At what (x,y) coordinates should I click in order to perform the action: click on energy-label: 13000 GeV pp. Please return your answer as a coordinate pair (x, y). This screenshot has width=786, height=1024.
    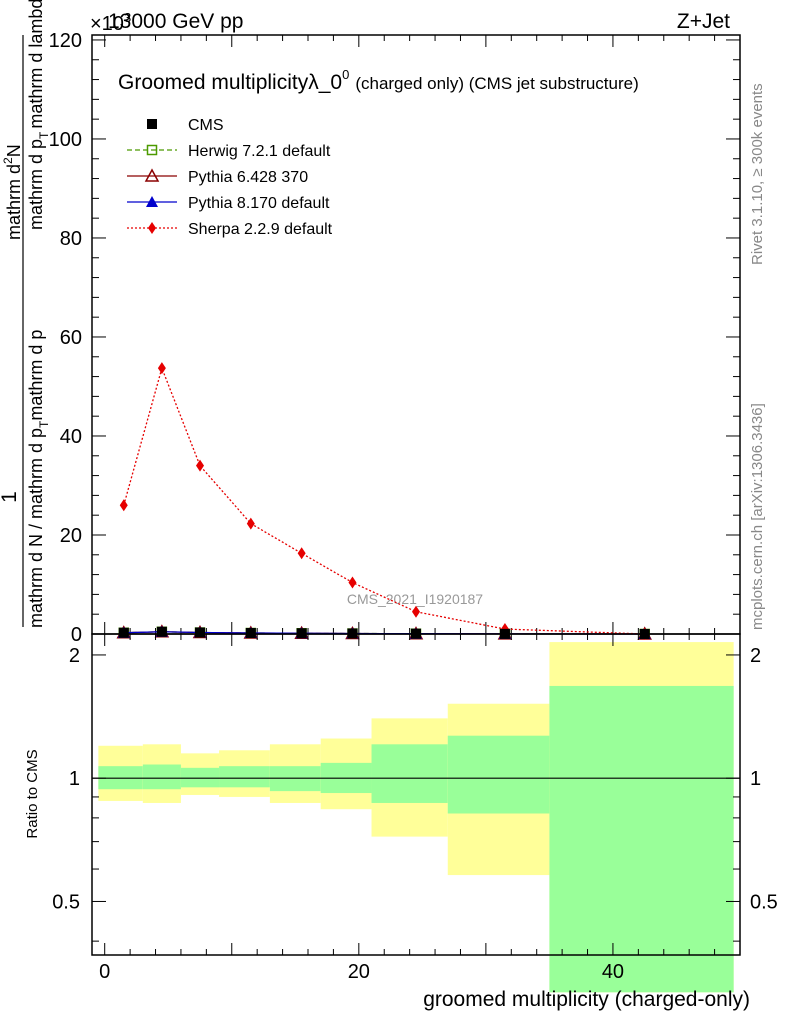
    Looking at the image, I should click on (175, 21).